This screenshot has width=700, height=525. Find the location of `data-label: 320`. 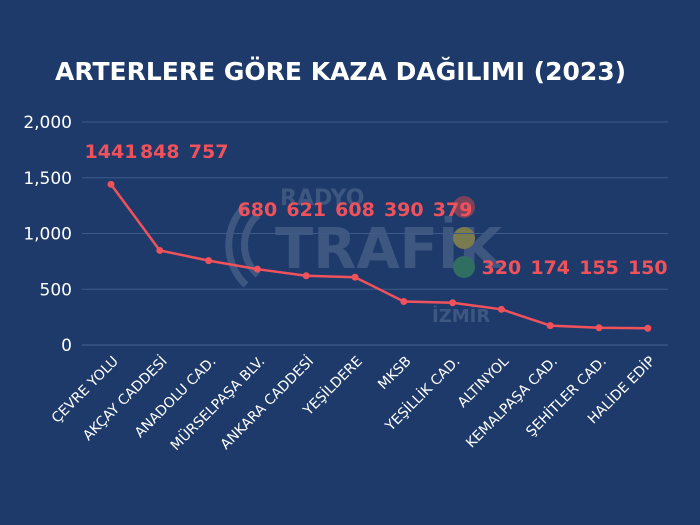

data-label: 320 is located at coordinates (502, 268).